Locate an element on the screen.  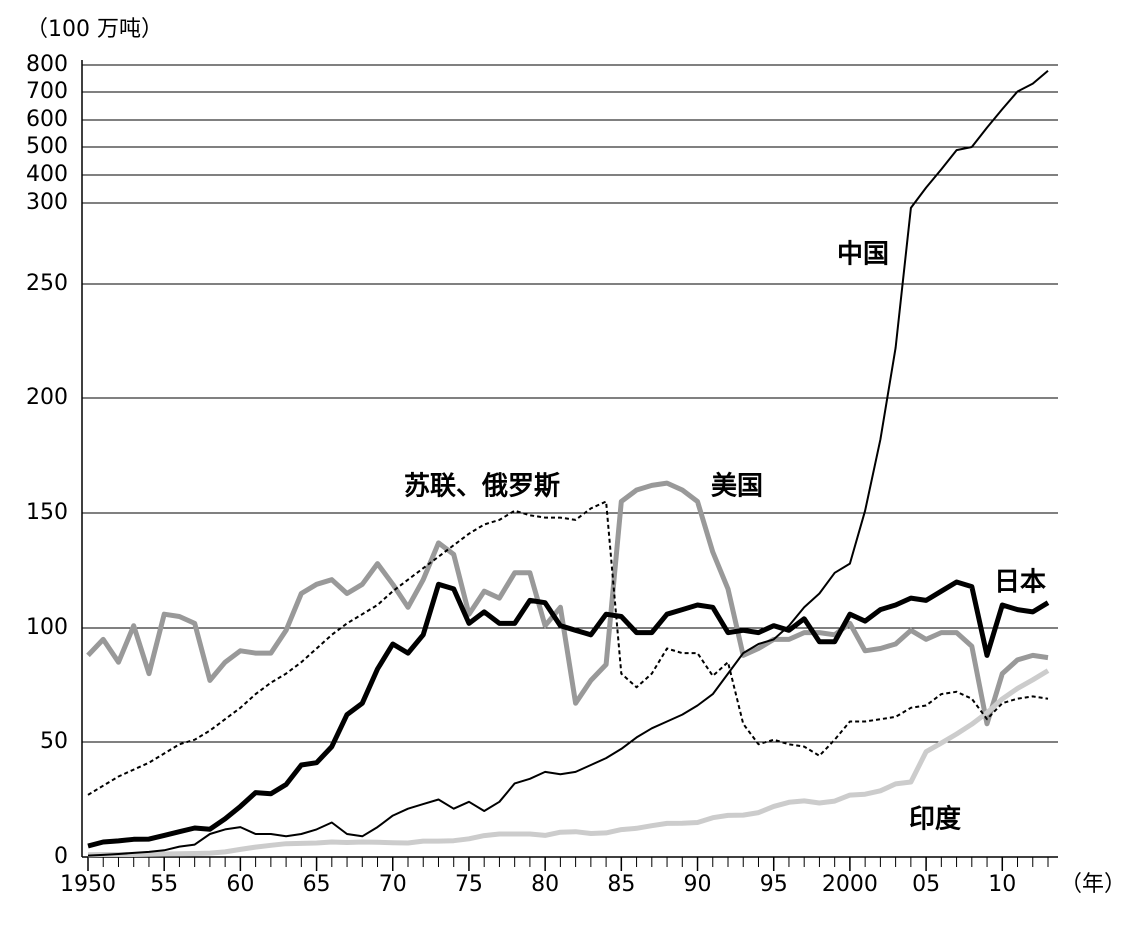
y-tick-label: 150 is located at coordinates (47, 512).